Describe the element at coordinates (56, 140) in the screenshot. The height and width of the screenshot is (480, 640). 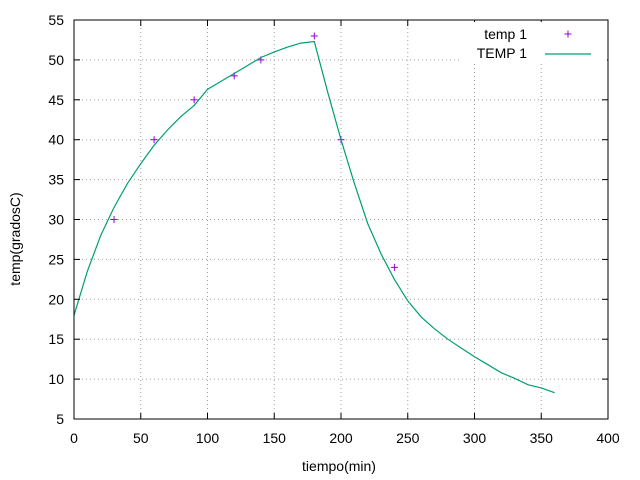
I see `y-tick-label: 40` at that location.